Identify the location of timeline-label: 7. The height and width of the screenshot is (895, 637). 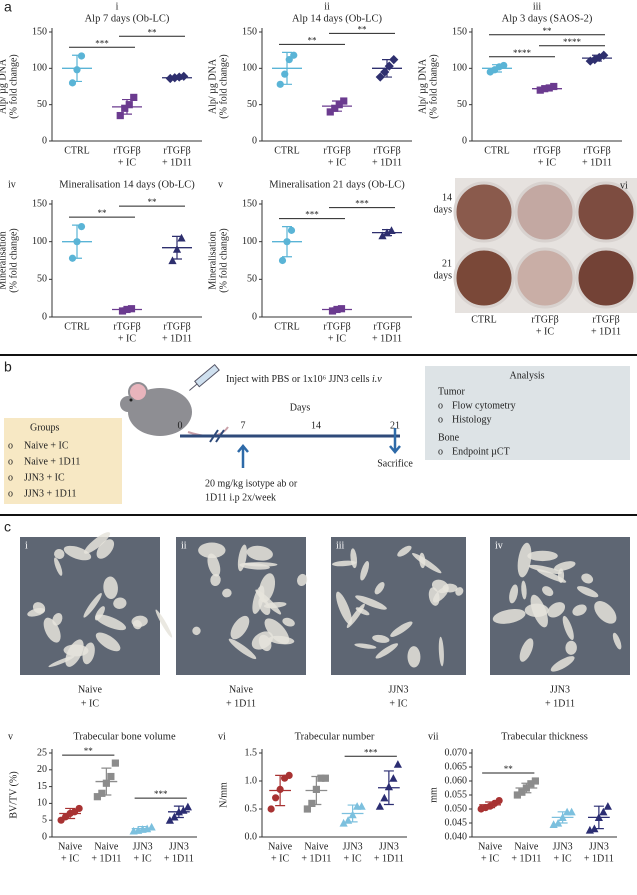
(243, 425).